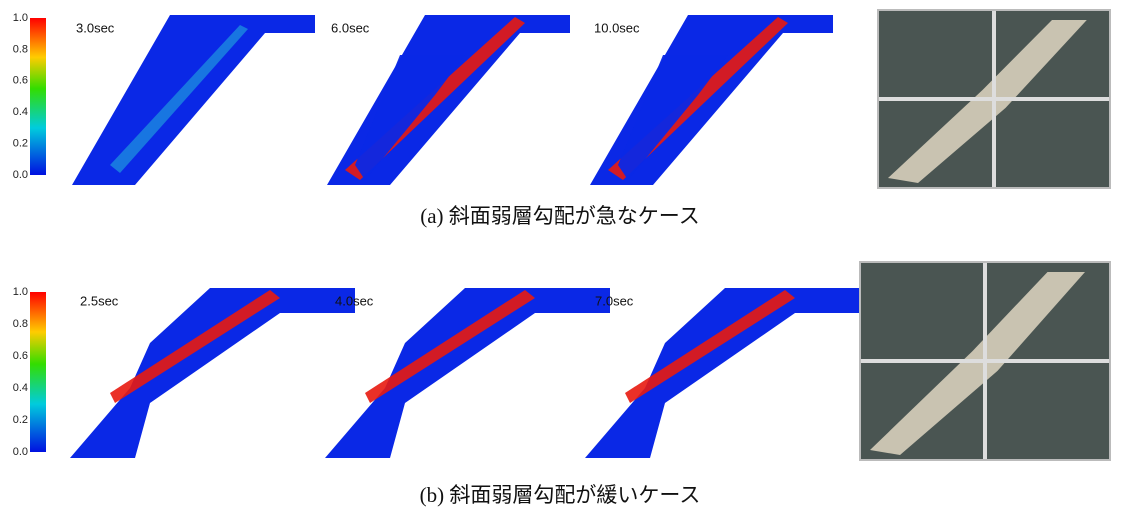 The height and width of the screenshot is (520, 1121). Describe the element at coordinates (617, 27) in the screenshot. I see `time-label: 10.0sec` at that location.